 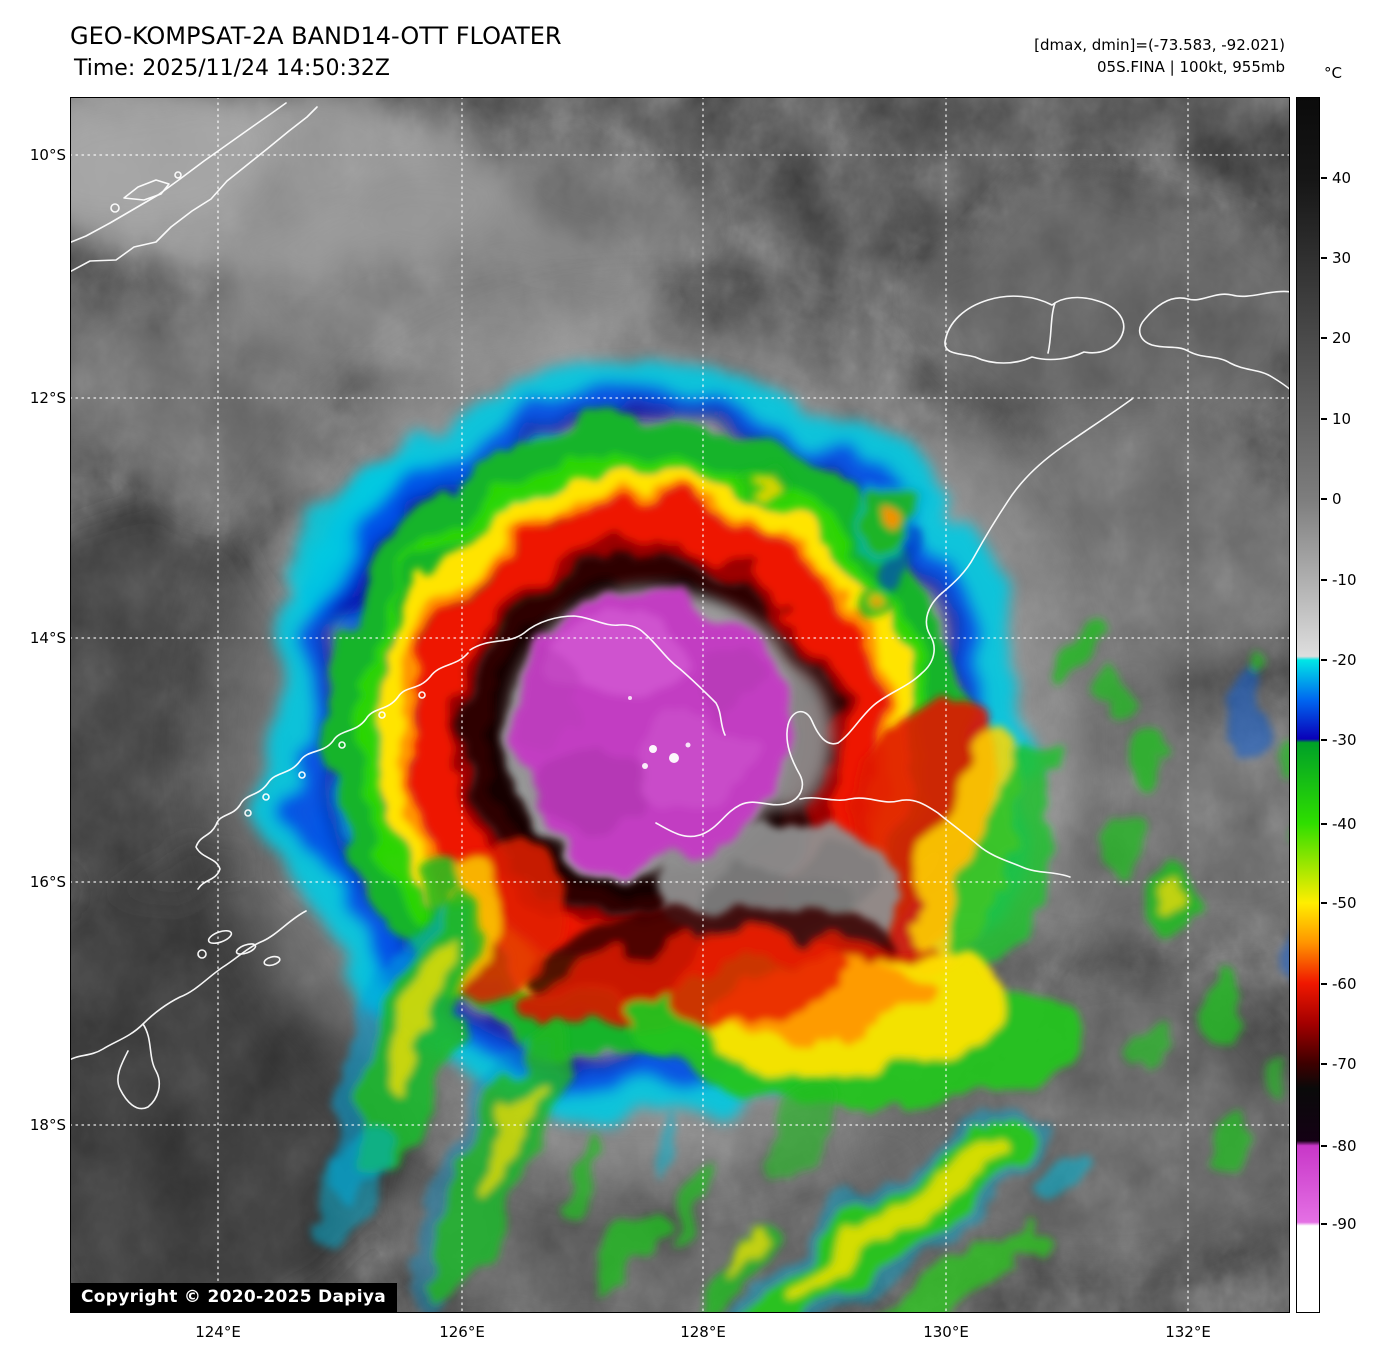 What do you see at coordinates (1188, 1332) in the screenshot?
I see `lon-label: 132°E` at bounding box center [1188, 1332].